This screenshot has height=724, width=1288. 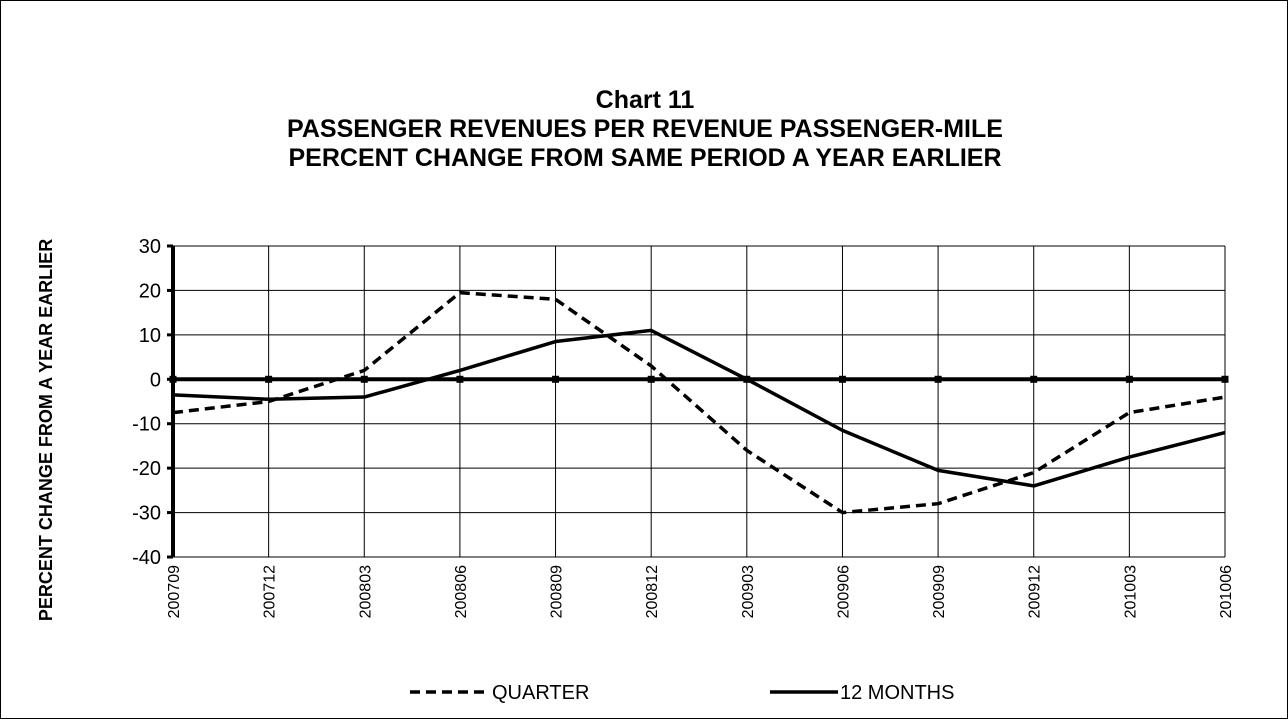 I want to click on y-tick-label: -30, so click(x=146, y=514).